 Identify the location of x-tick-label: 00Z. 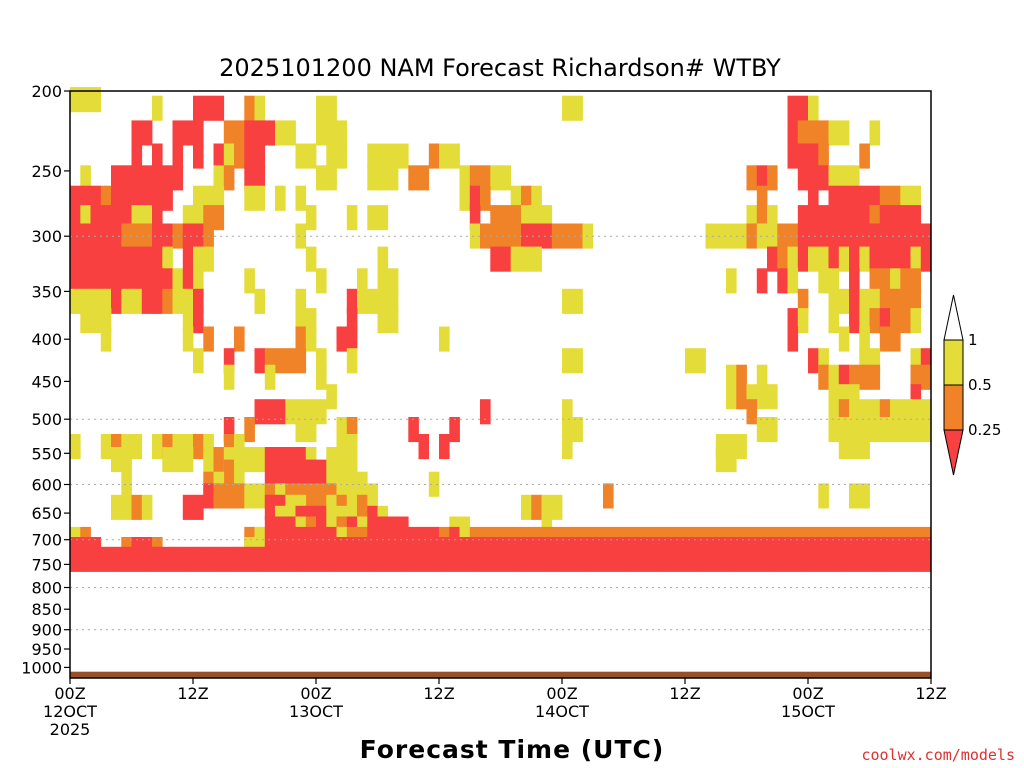
(69, 693).